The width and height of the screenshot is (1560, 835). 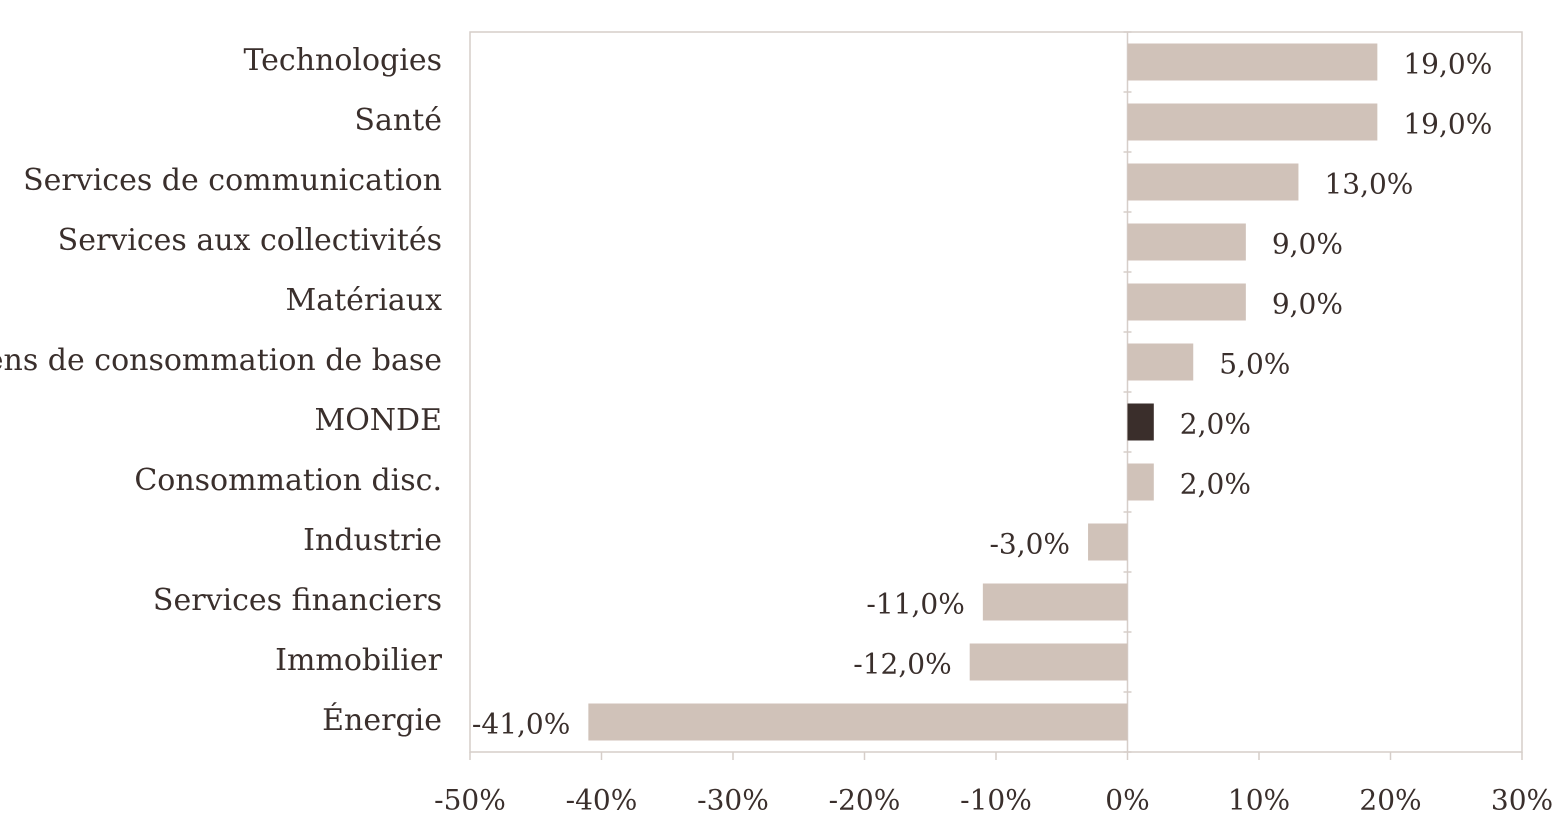 What do you see at coordinates (297, 600) in the screenshot?
I see `category-label-services-financiers: Services financiers` at bounding box center [297, 600].